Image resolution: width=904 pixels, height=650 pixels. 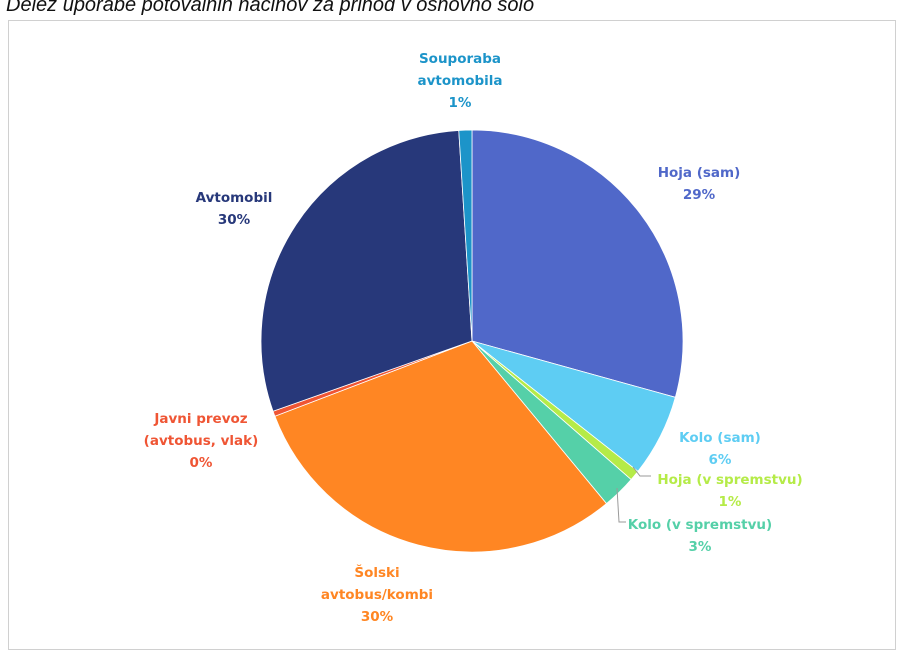 I want to click on leader-line-hoja-v-spremstvu, so click(x=641, y=471).